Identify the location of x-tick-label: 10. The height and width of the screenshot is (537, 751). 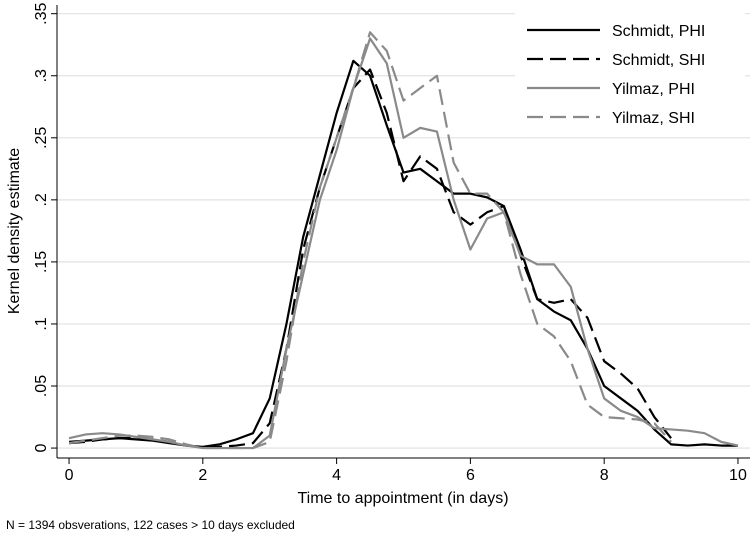
(738, 475).